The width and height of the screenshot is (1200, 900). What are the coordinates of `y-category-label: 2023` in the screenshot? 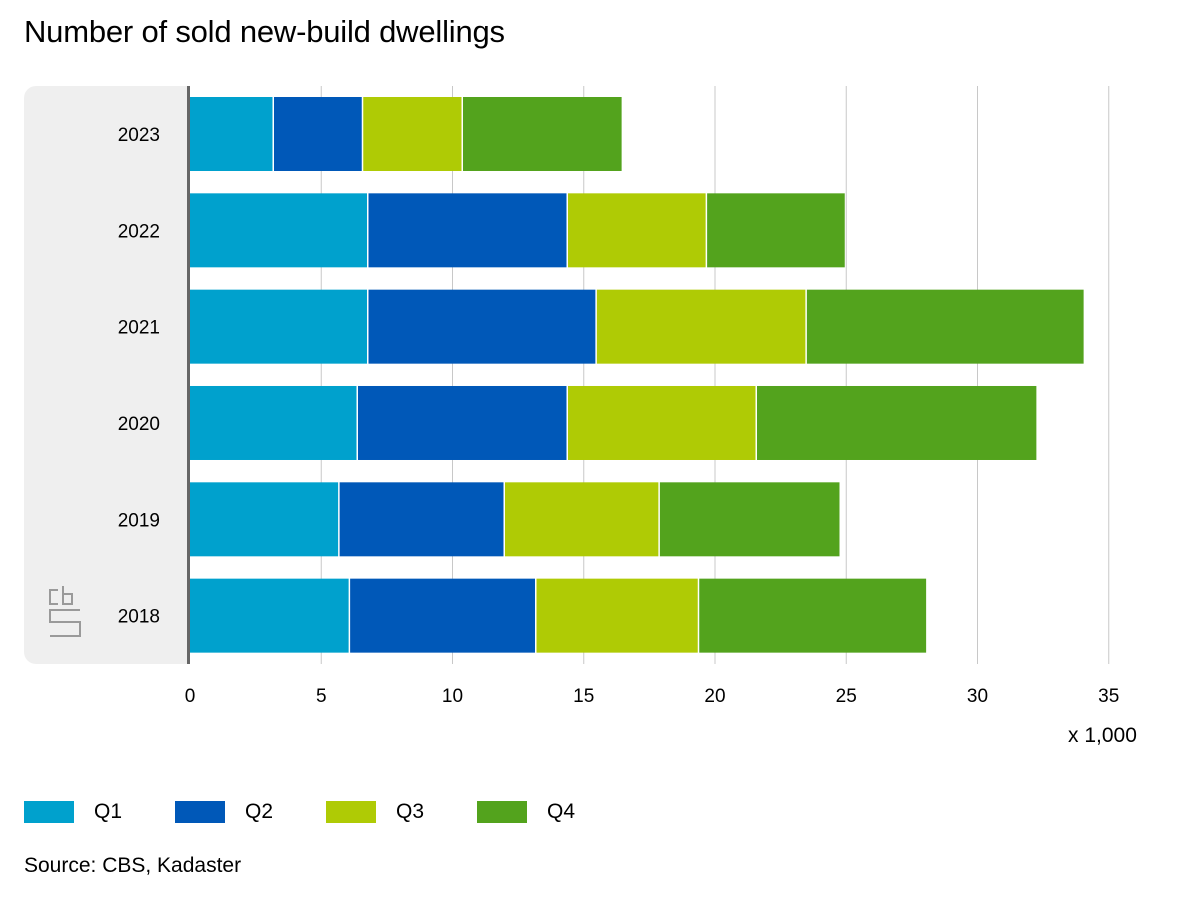 It's located at (139, 135).